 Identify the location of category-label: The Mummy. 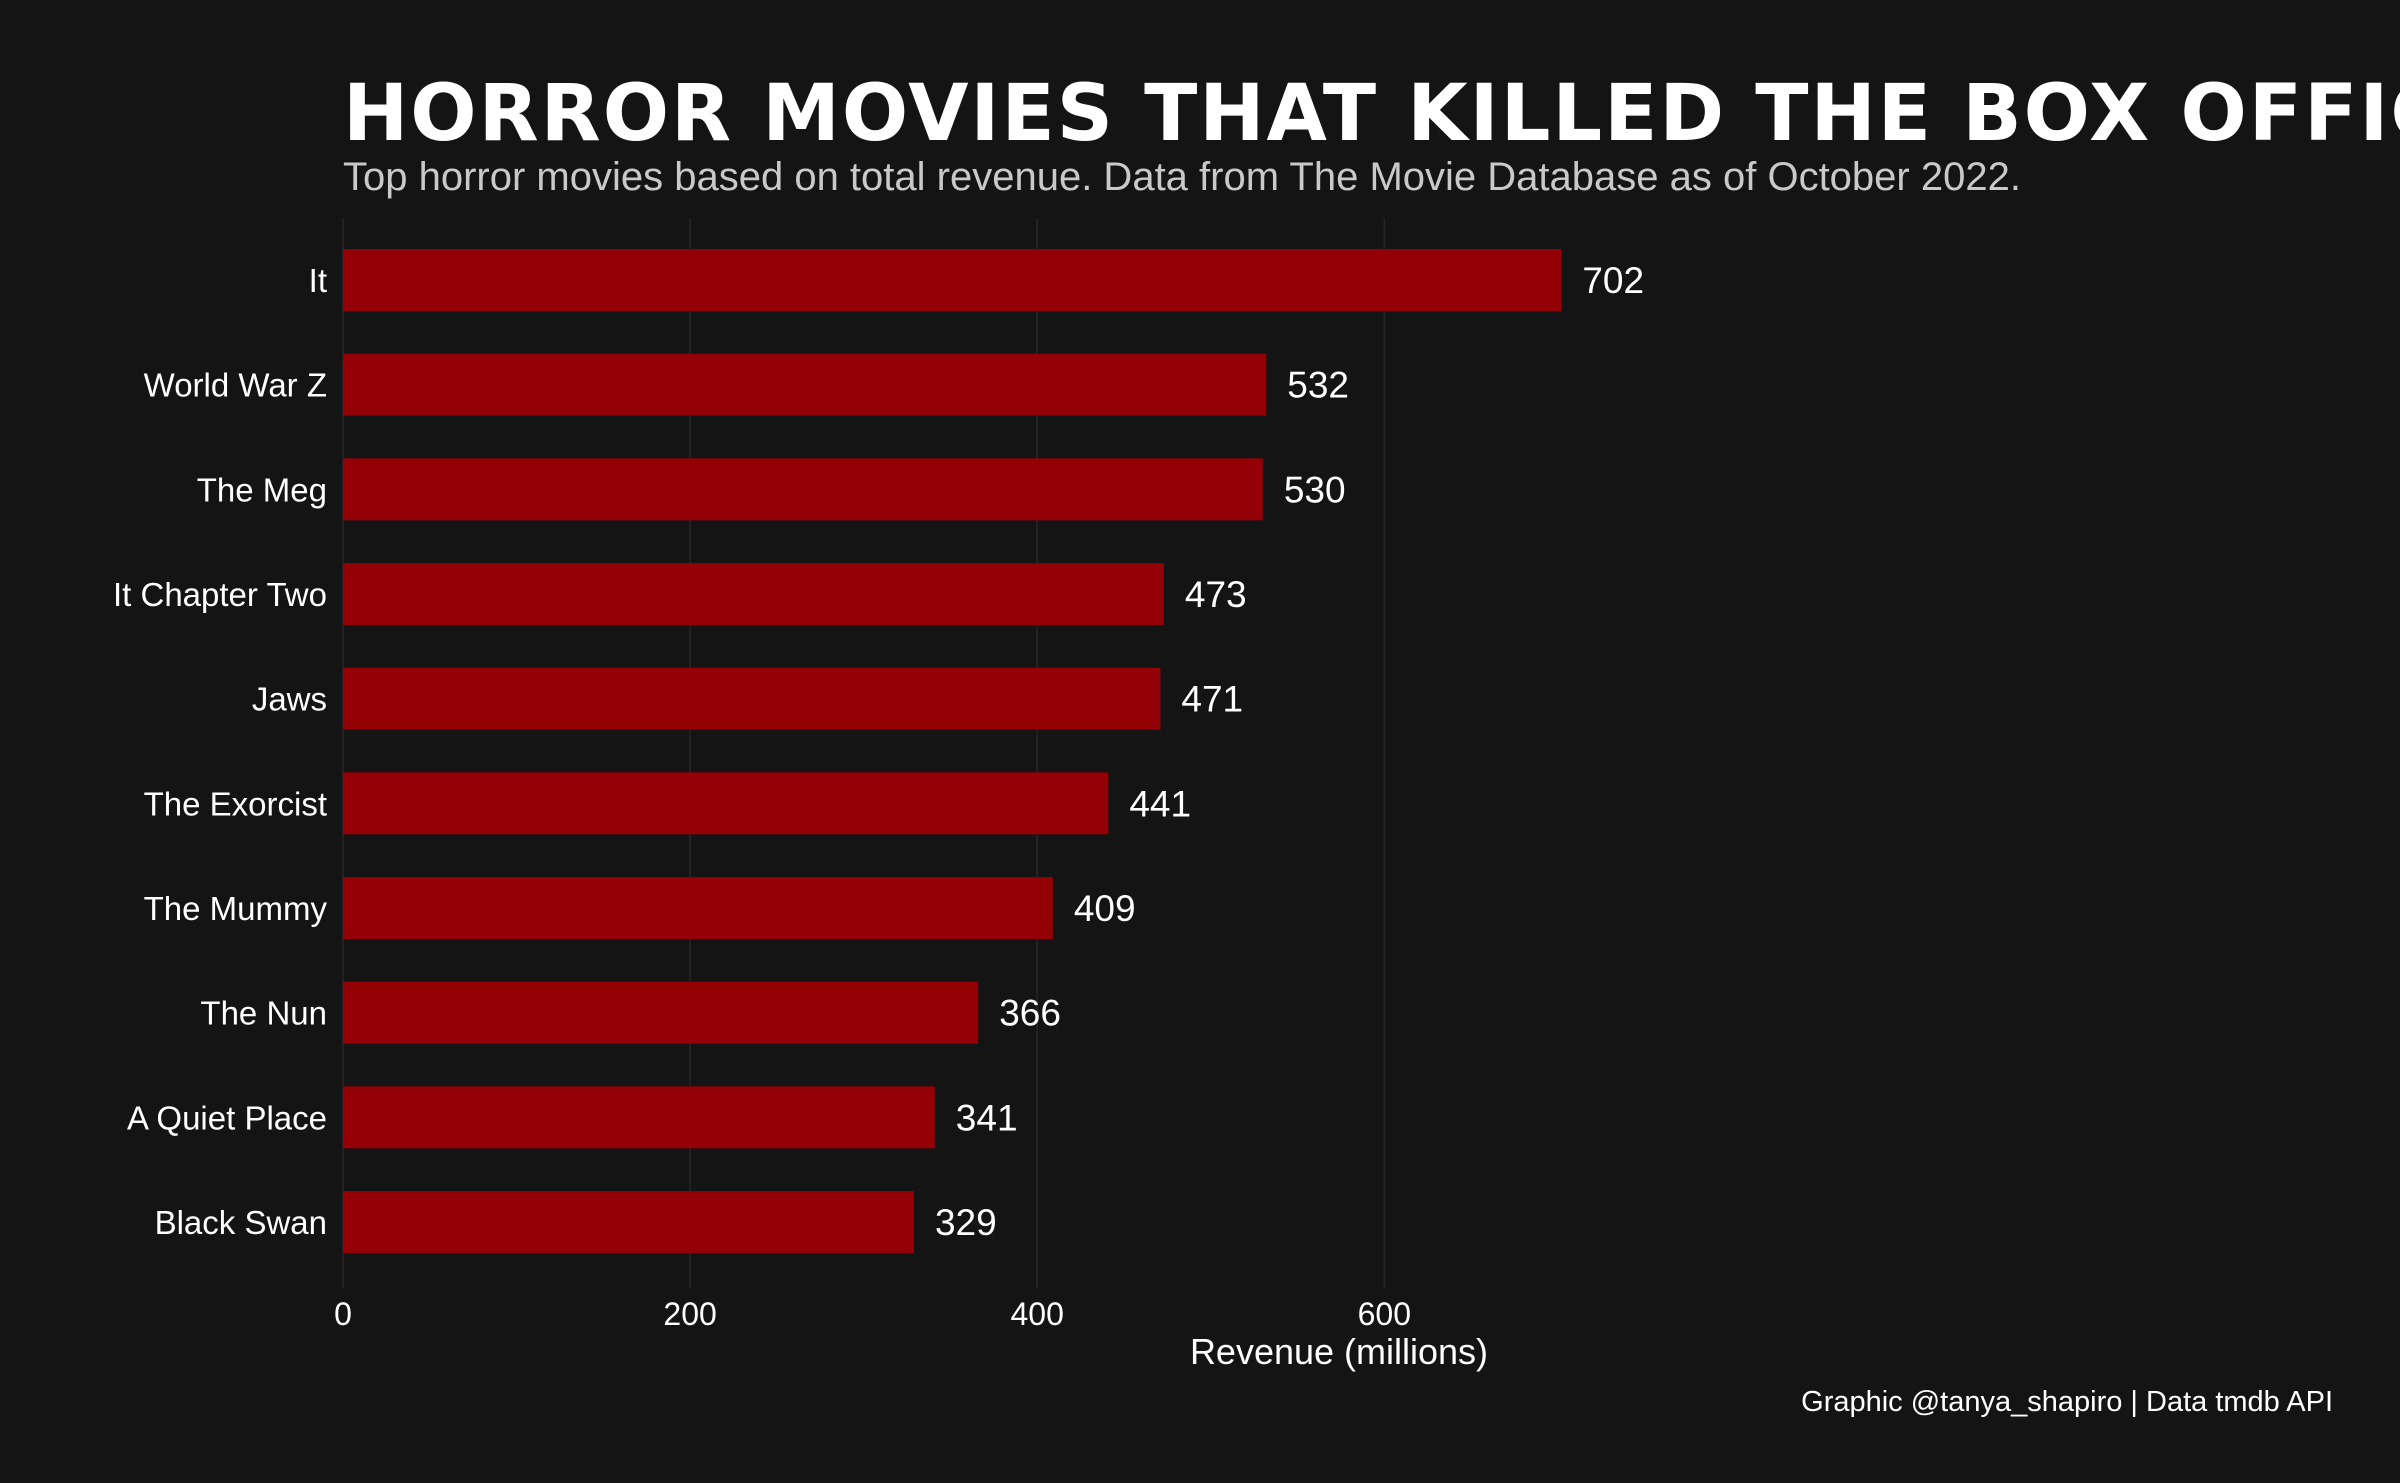
(236, 908).